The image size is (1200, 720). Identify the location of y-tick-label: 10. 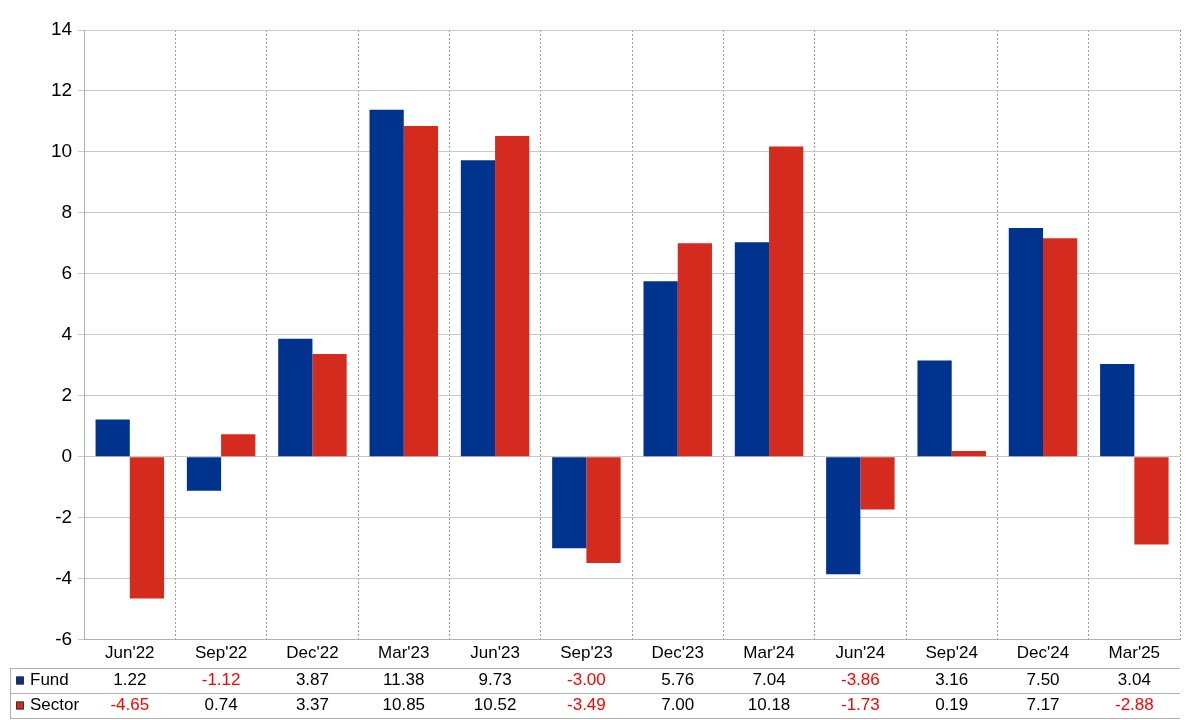
(61, 151).